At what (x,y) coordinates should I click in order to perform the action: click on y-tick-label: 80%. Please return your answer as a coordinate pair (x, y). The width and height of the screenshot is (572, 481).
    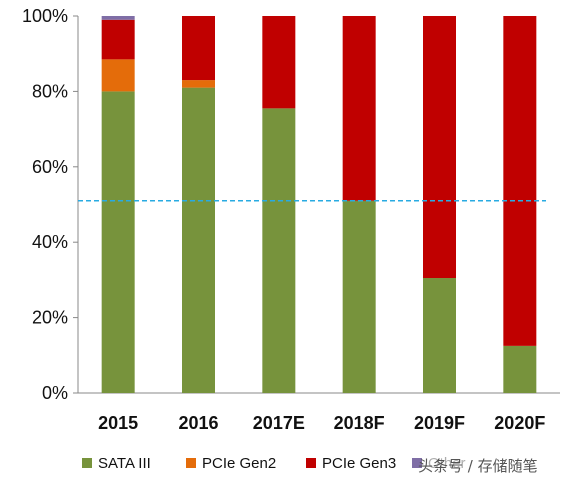
    Looking at the image, I should click on (50, 91).